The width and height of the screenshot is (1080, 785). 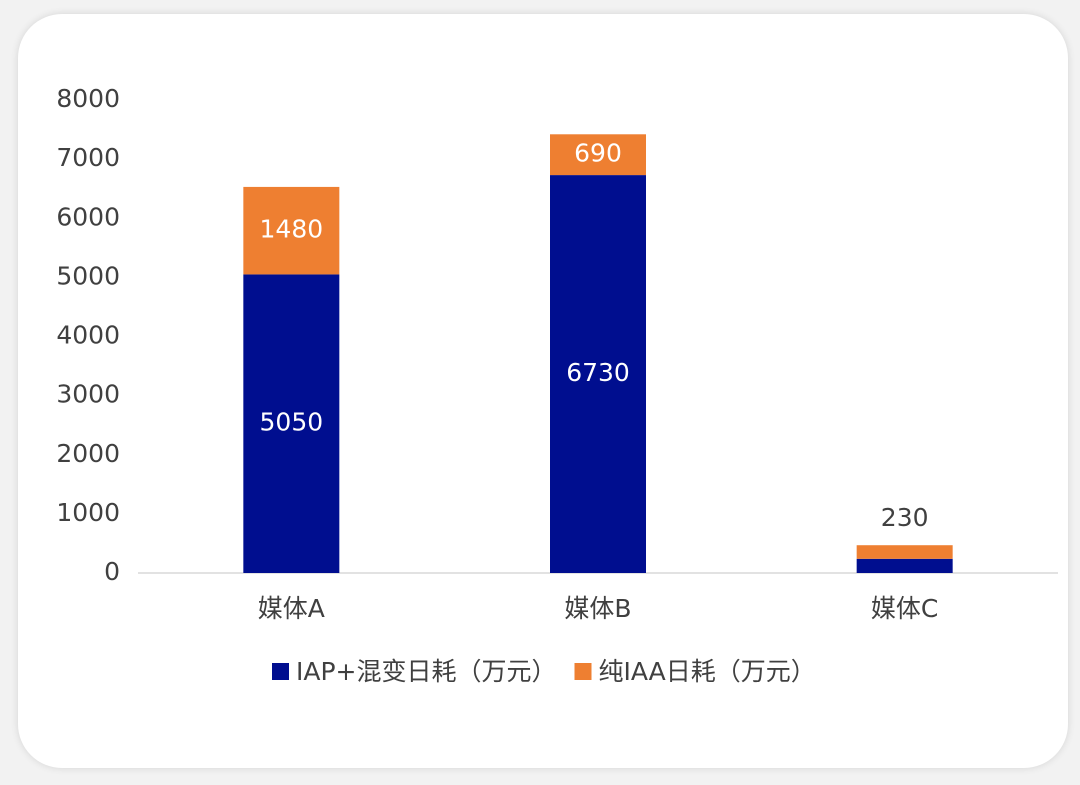 What do you see at coordinates (904, 608) in the screenshot?
I see `x-tick-label: 媒体C` at bounding box center [904, 608].